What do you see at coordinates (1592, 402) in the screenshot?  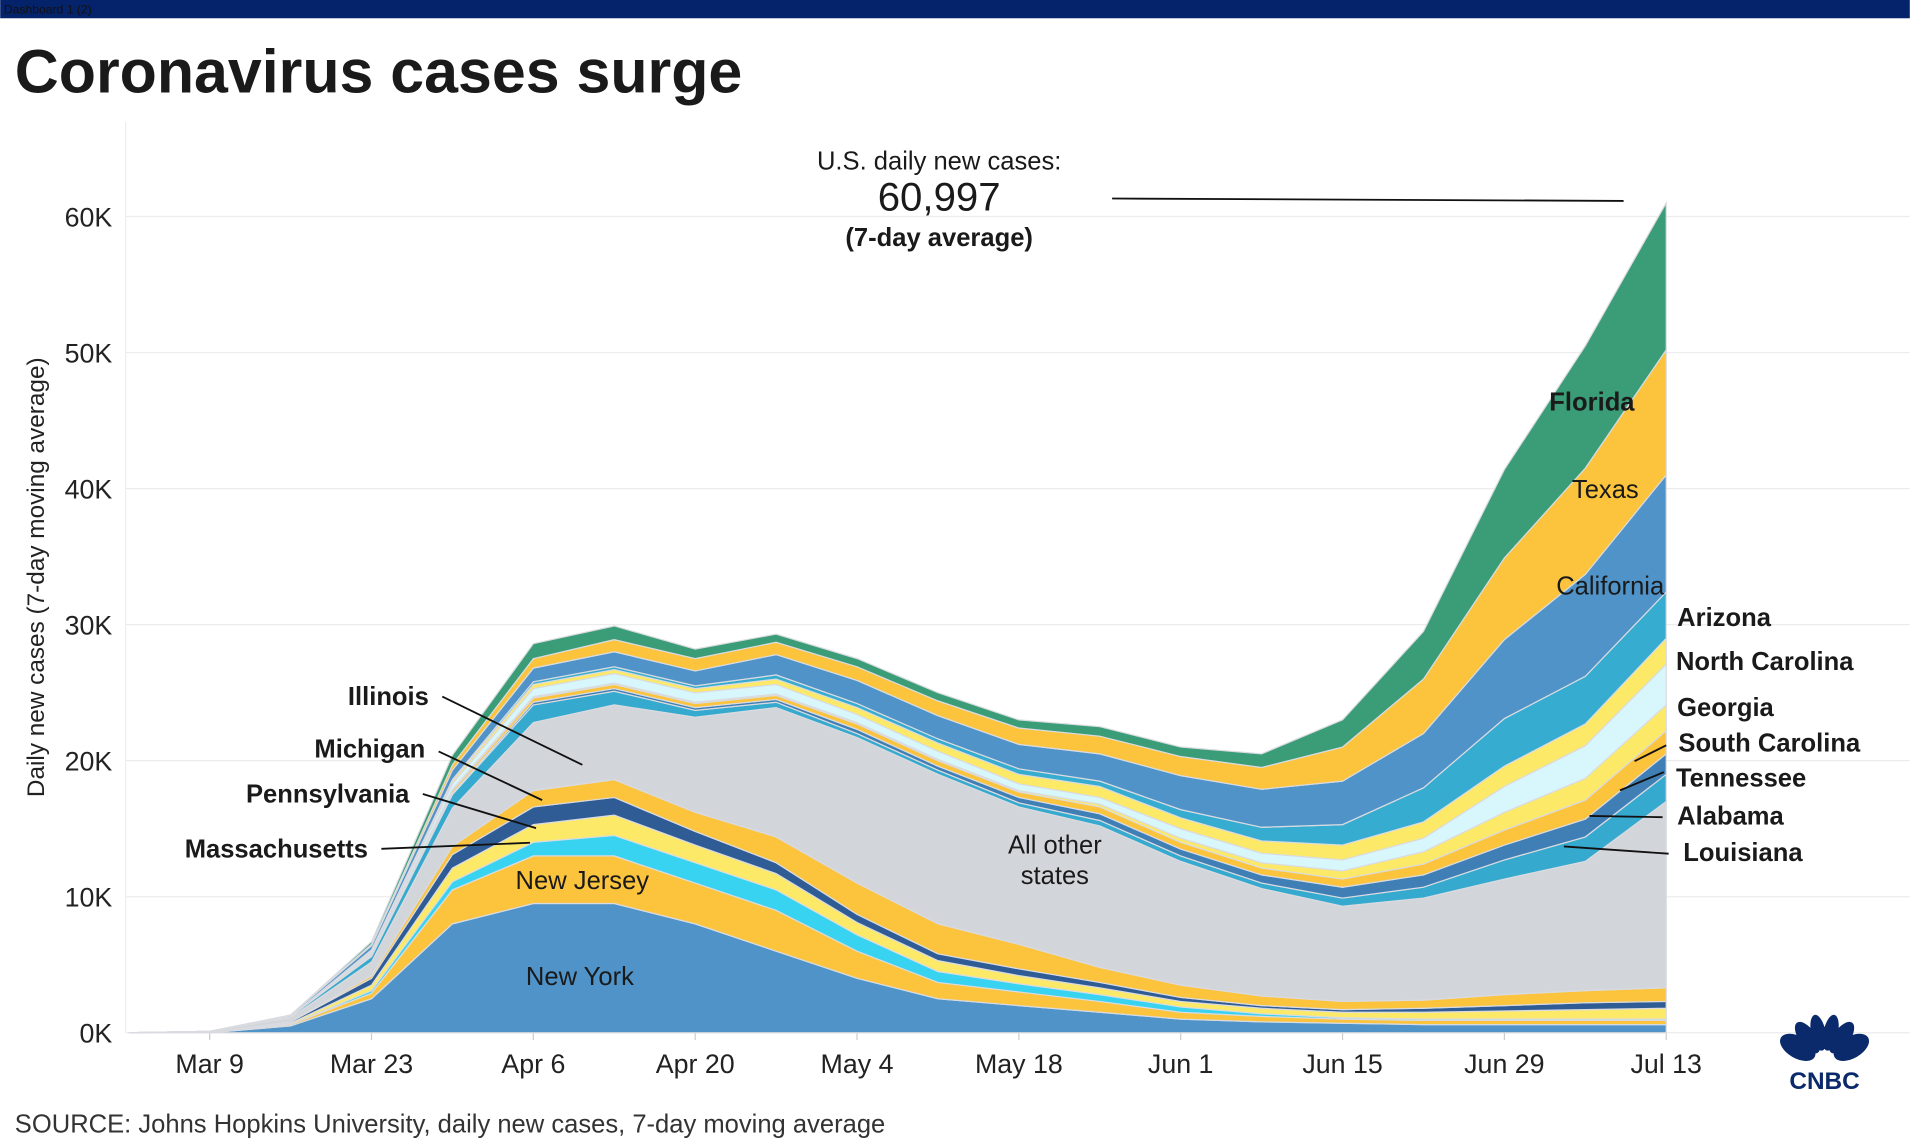 I see `label-florida: Florida` at bounding box center [1592, 402].